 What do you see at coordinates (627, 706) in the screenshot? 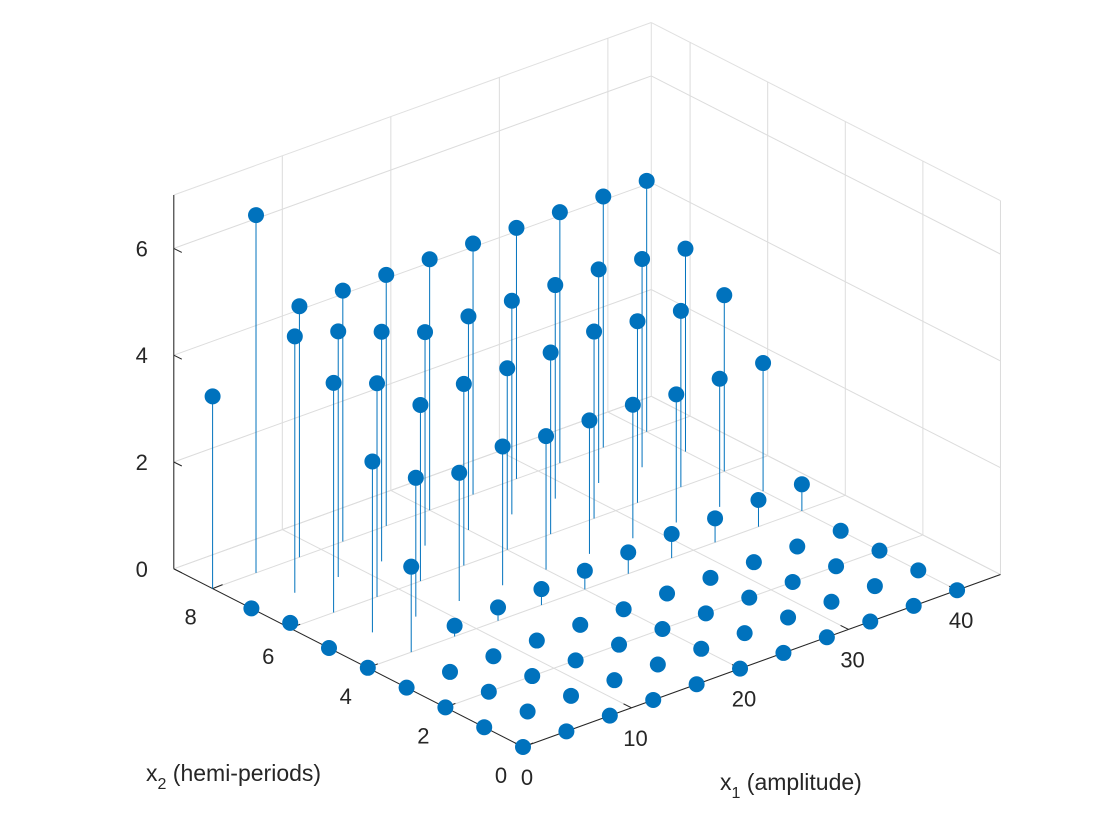
I see `x-tick-mark` at bounding box center [627, 706].